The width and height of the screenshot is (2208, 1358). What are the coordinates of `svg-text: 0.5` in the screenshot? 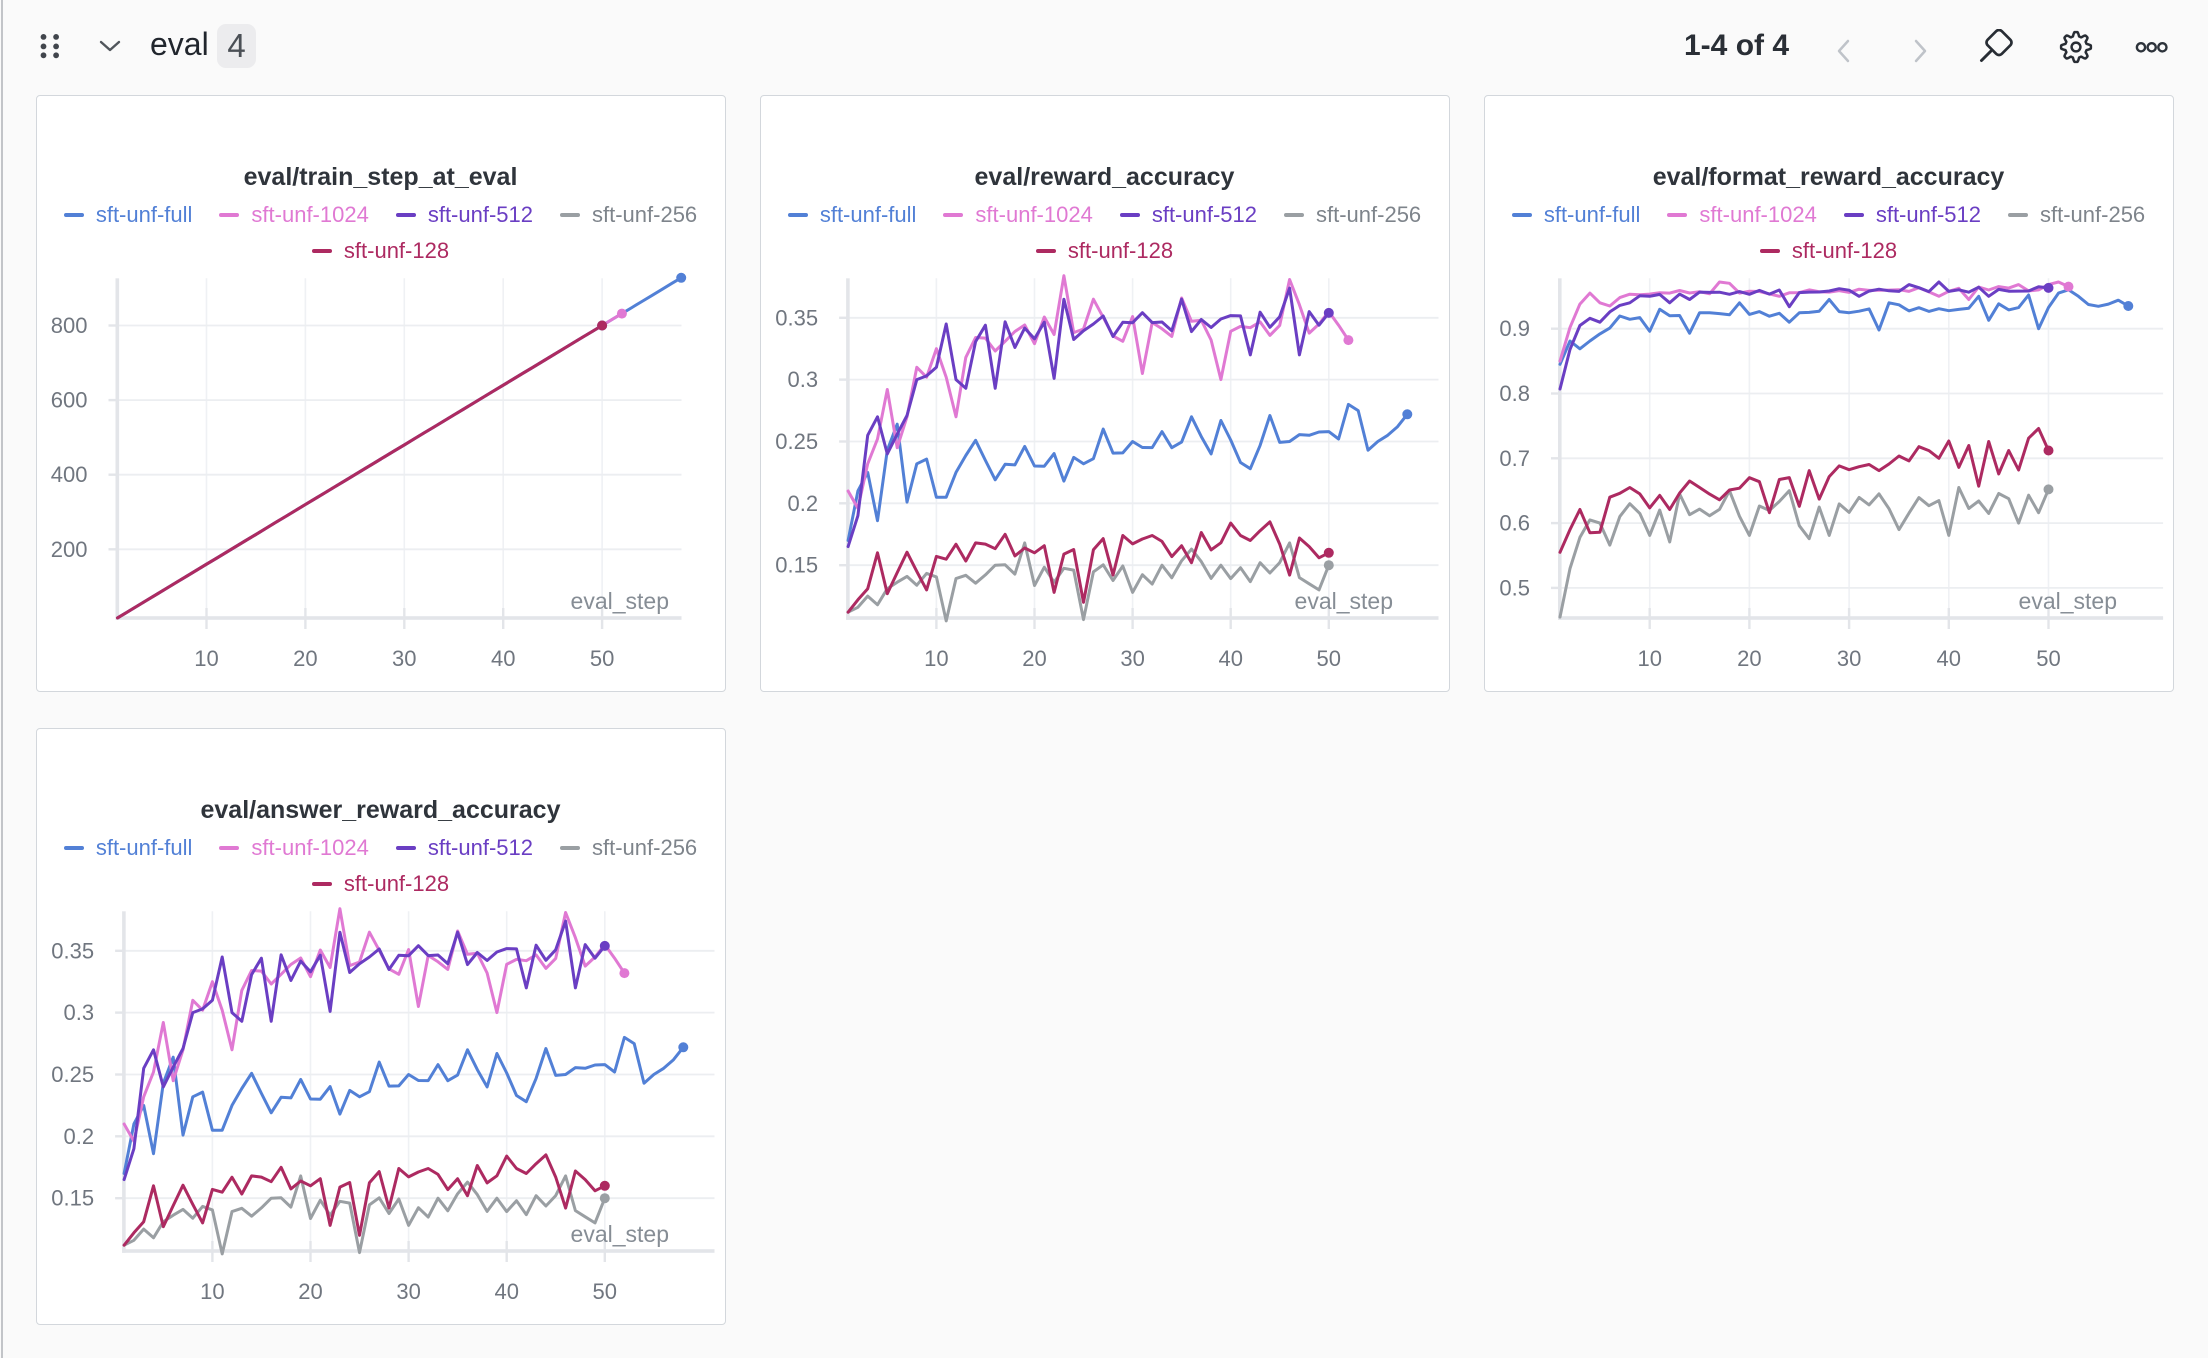 It's located at (1514, 587).